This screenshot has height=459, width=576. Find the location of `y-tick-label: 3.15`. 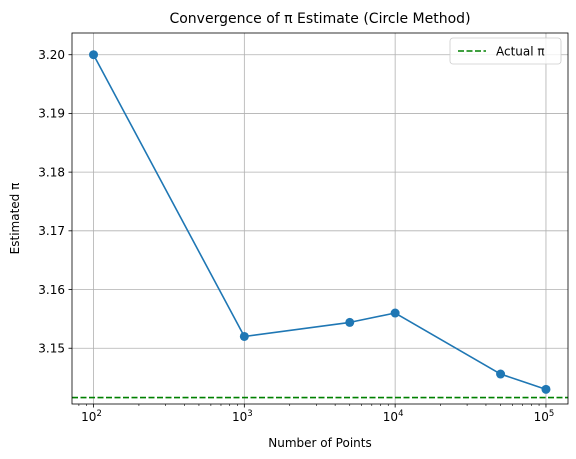

y-tick-label: 3.15 is located at coordinates (51, 349).